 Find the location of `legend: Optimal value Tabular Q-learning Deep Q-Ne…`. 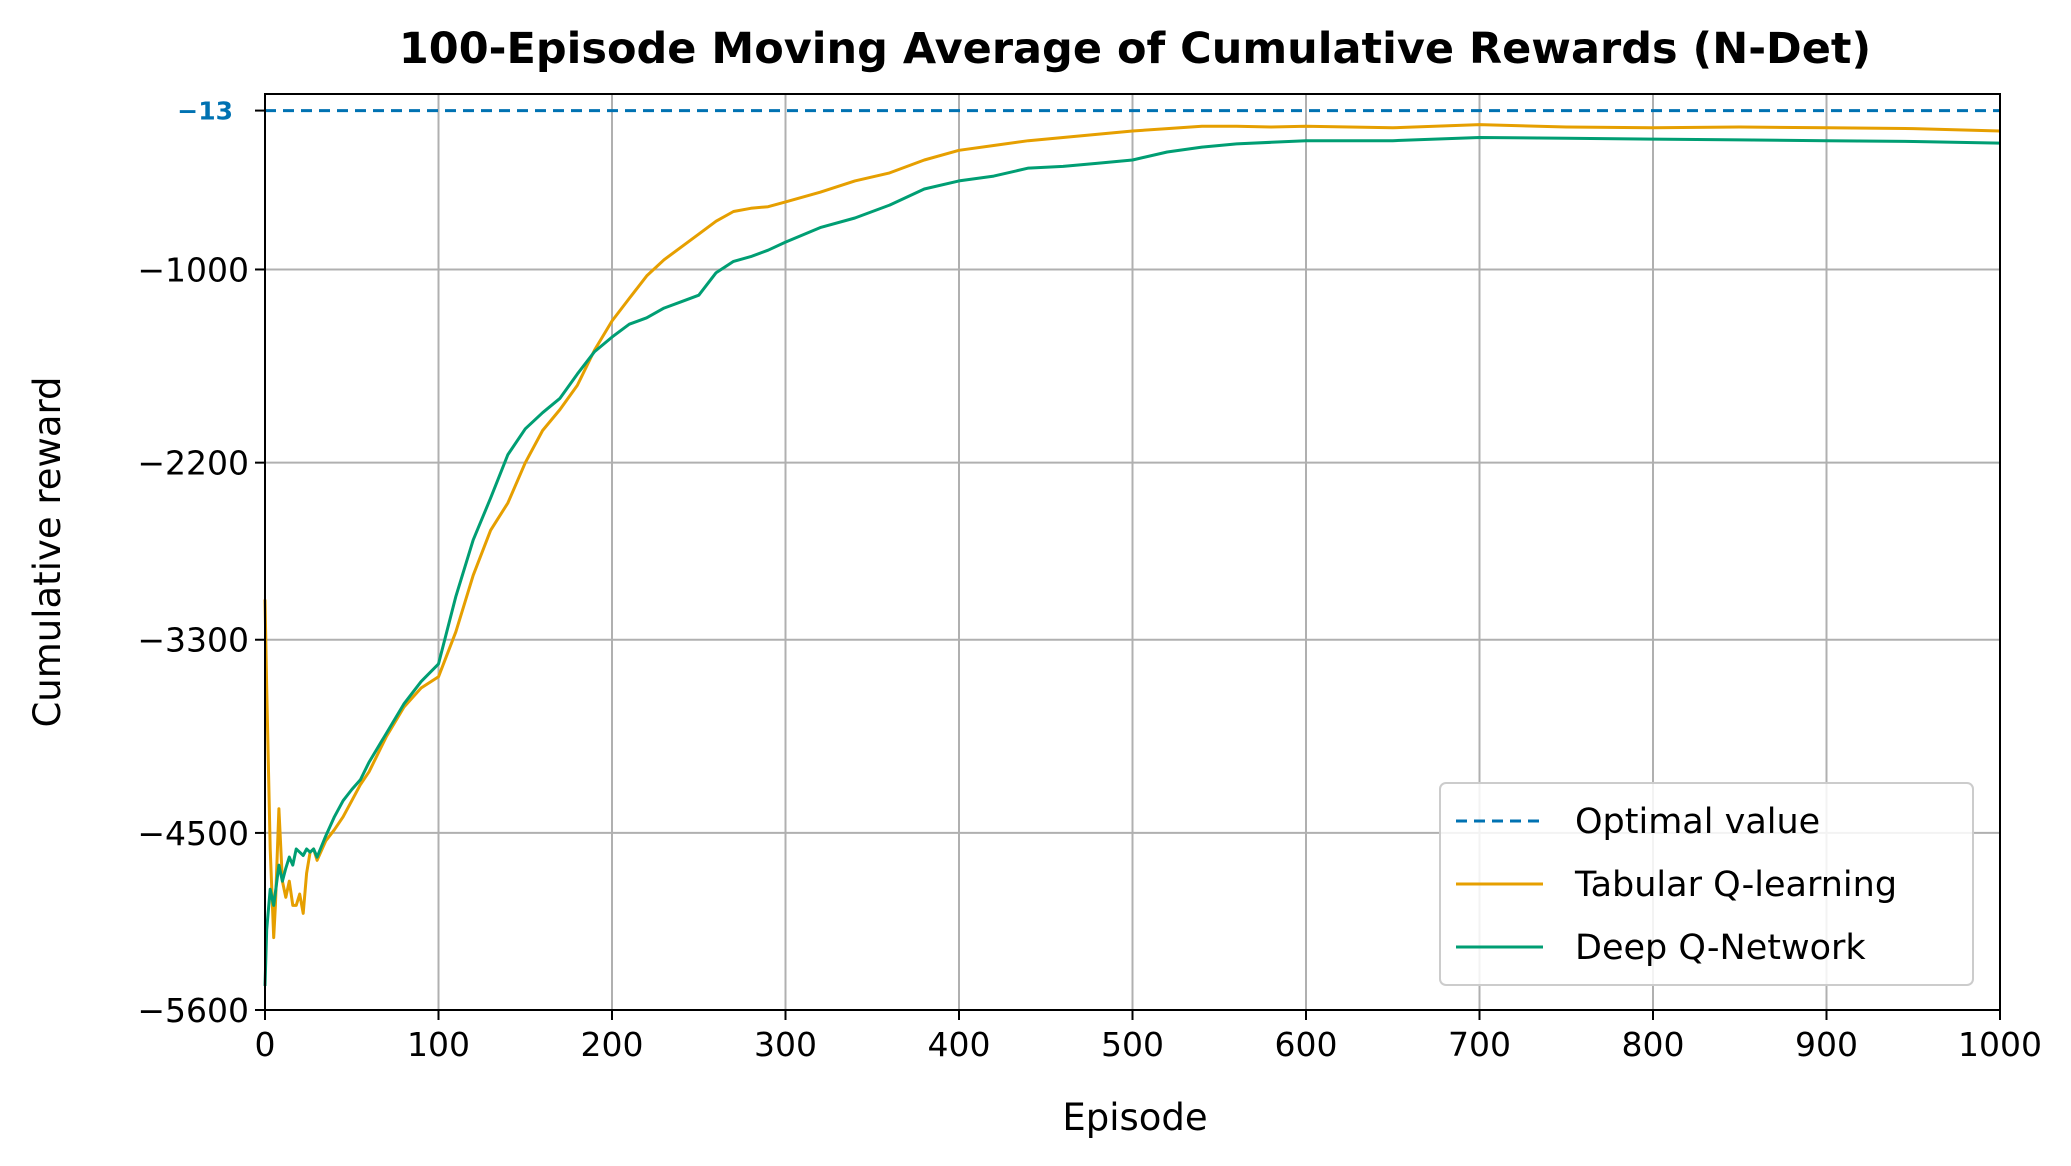

legend: Optimal value Tabular Q-learning Deep Q-Ne… is located at coordinates (1706, 884).